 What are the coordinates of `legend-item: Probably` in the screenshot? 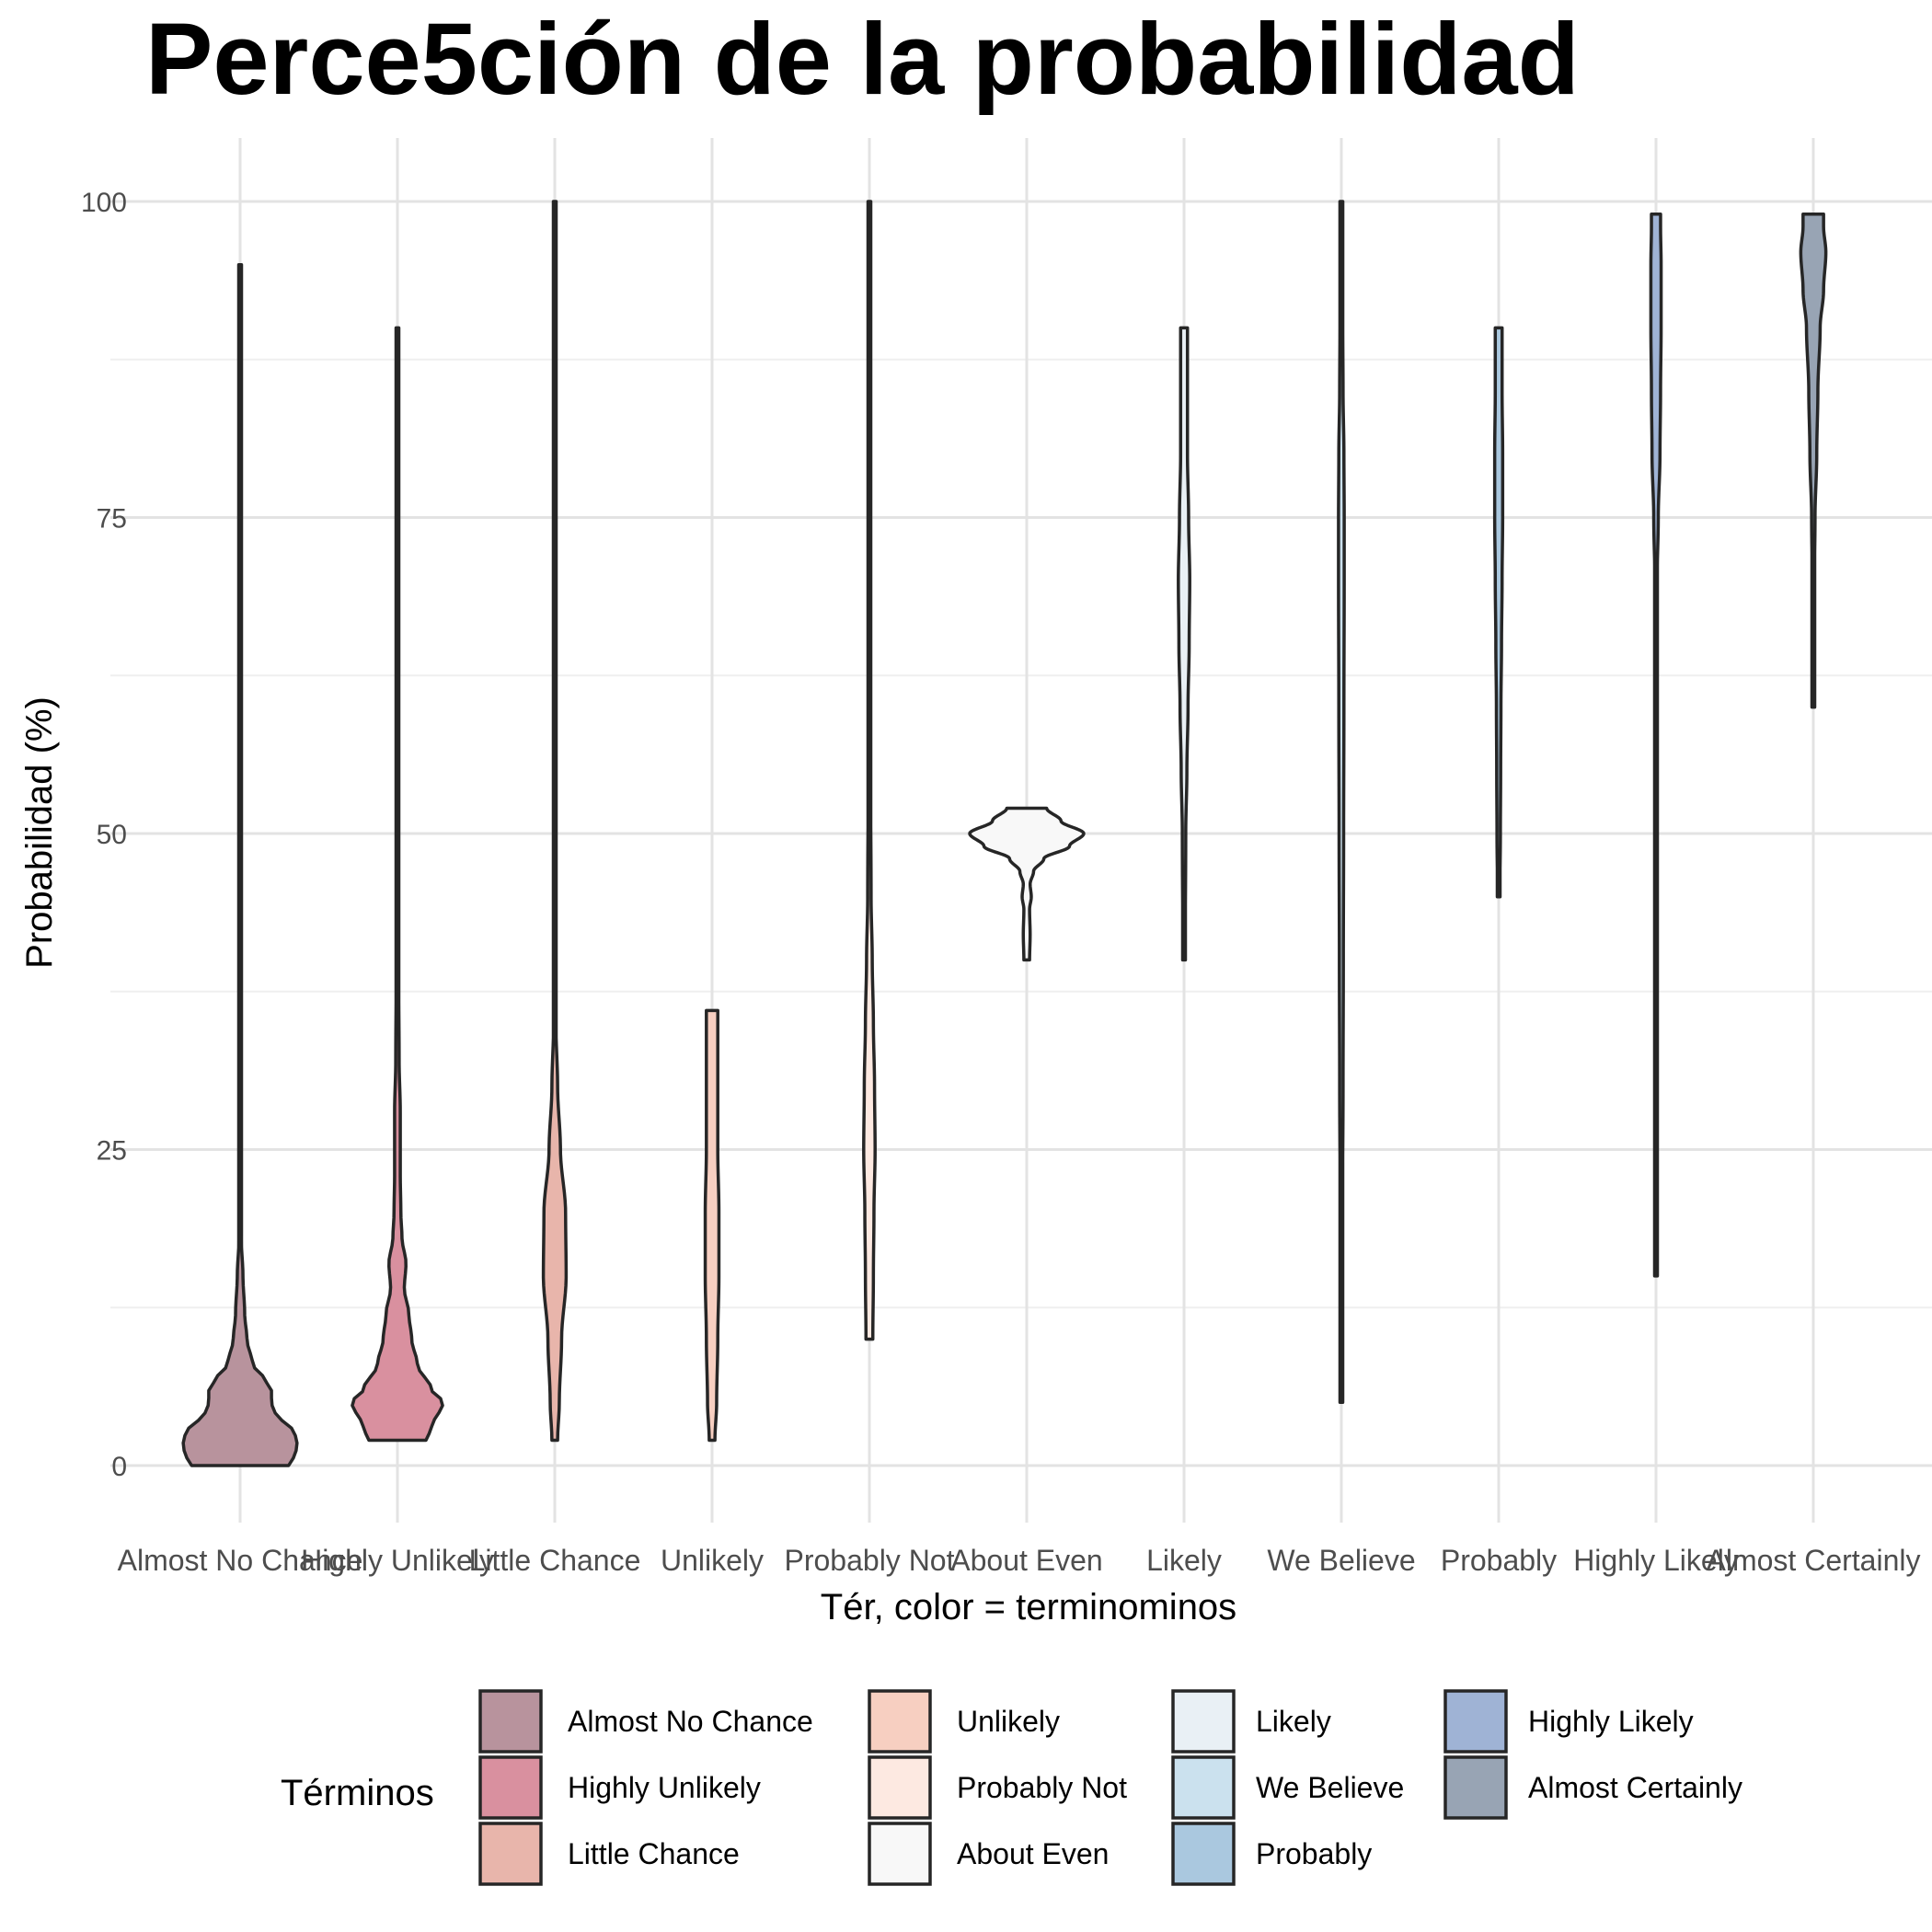 It's located at (1271, 1854).